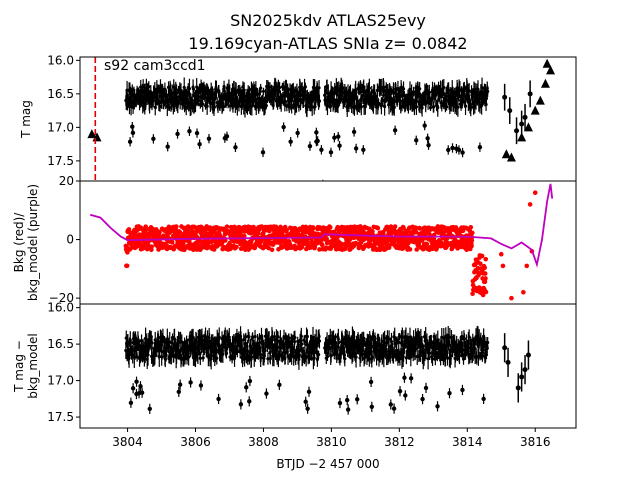  I want to click on chart-subtitle: 19.169cyan-ATLAS SNIa z= 0.0842, so click(327, 43).